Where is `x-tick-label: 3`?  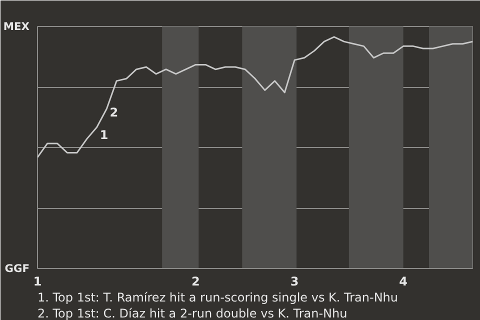 x-tick-label: 3 is located at coordinates (294, 281).